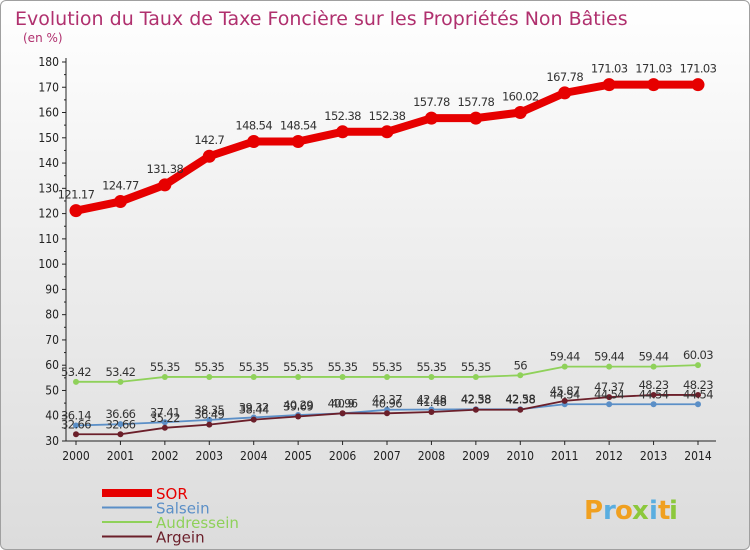  Describe the element at coordinates (653, 511) in the screenshot. I see `logo-letter: i` at that location.